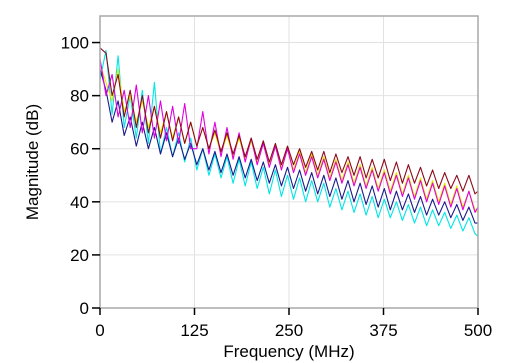 The image size is (511, 363). I want to click on x-tick-label-0: 0, so click(99, 330).